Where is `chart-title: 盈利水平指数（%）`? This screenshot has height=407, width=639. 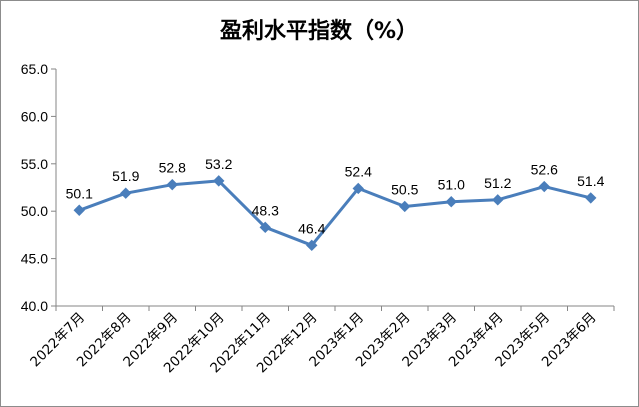
chart-title: 盈利水平指数（%） is located at coordinates (318, 31).